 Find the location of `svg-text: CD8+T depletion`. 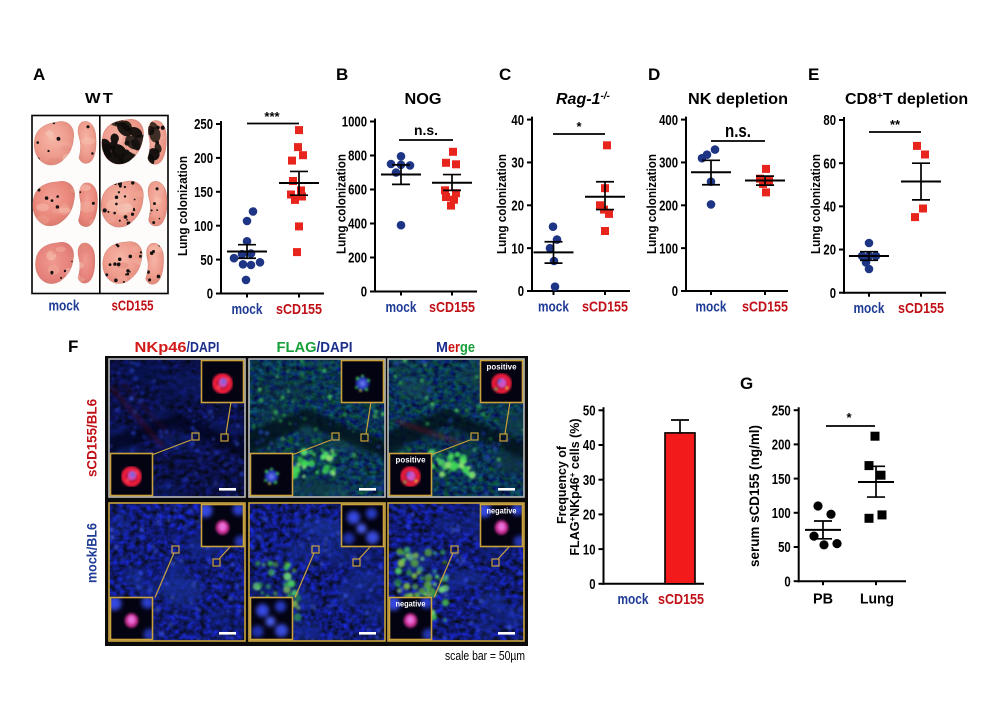

svg-text: CD8+T depletion is located at coordinates (906, 99).